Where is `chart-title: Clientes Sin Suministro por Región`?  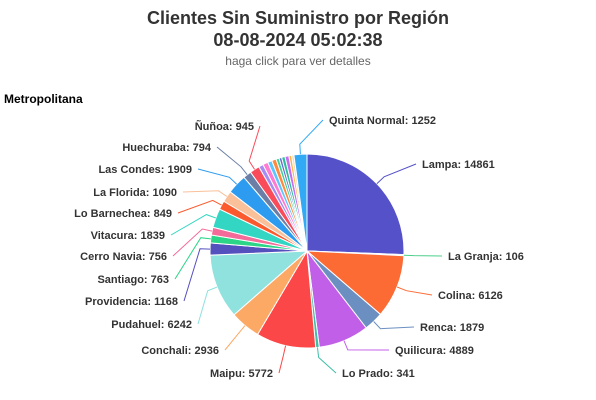 chart-title: Clientes Sin Suministro por Región is located at coordinates (298, 18).